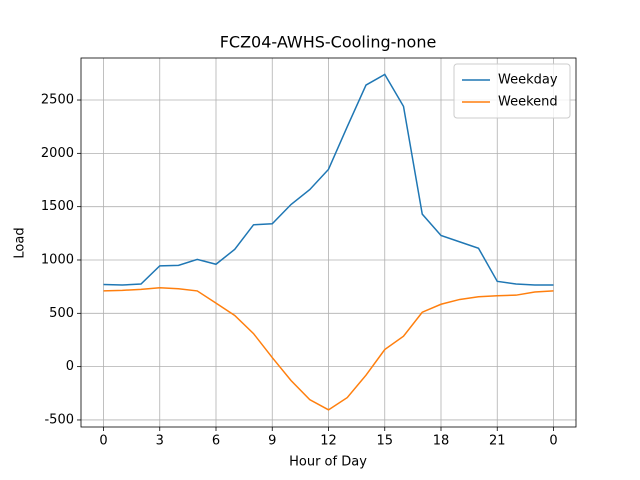 This screenshot has height=480, width=640. What do you see at coordinates (441, 441) in the screenshot?
I see `x-tick-label: 18` at bounding box center [441, 441].